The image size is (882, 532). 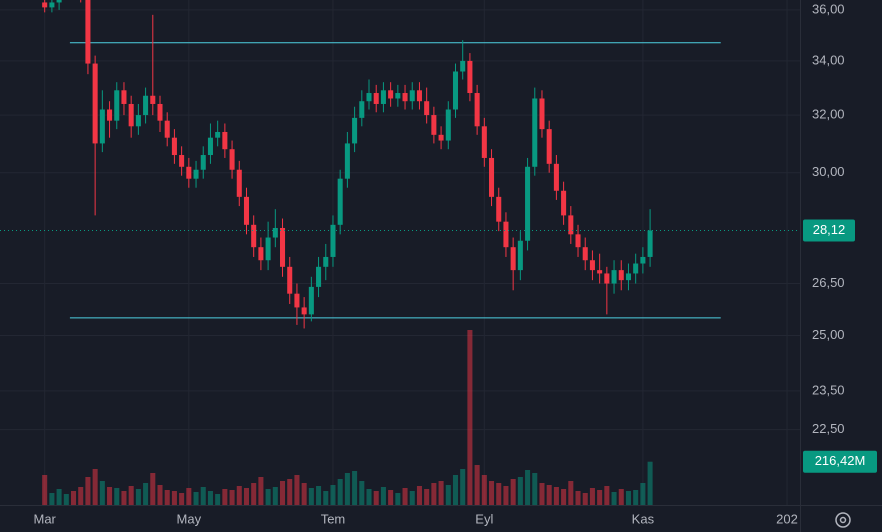 What do you see at coordinates (44, 518) in the screenshot?
I see `x-tick-label: Mar` at bounding box center [44, 518].